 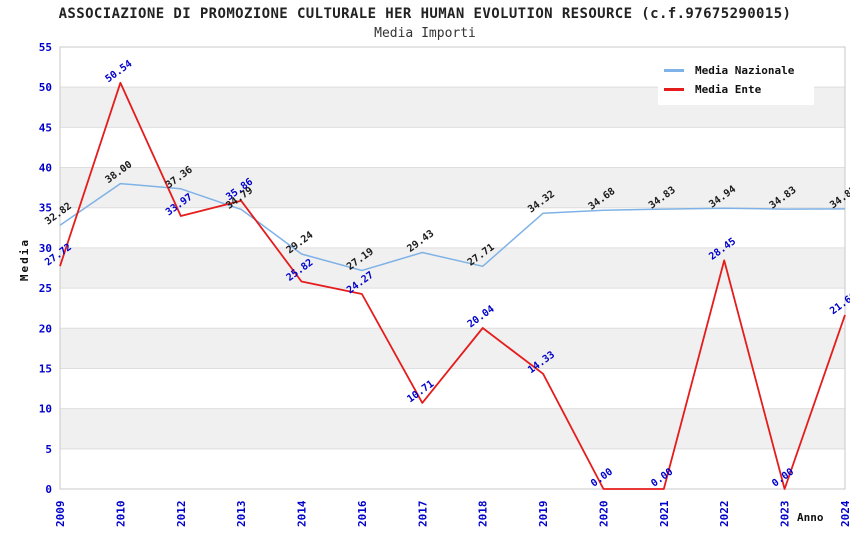 What do you see at coordinates (839, 304) in the screenshot?
I see `data-label: 21.66` at bounding box center [839, 304].